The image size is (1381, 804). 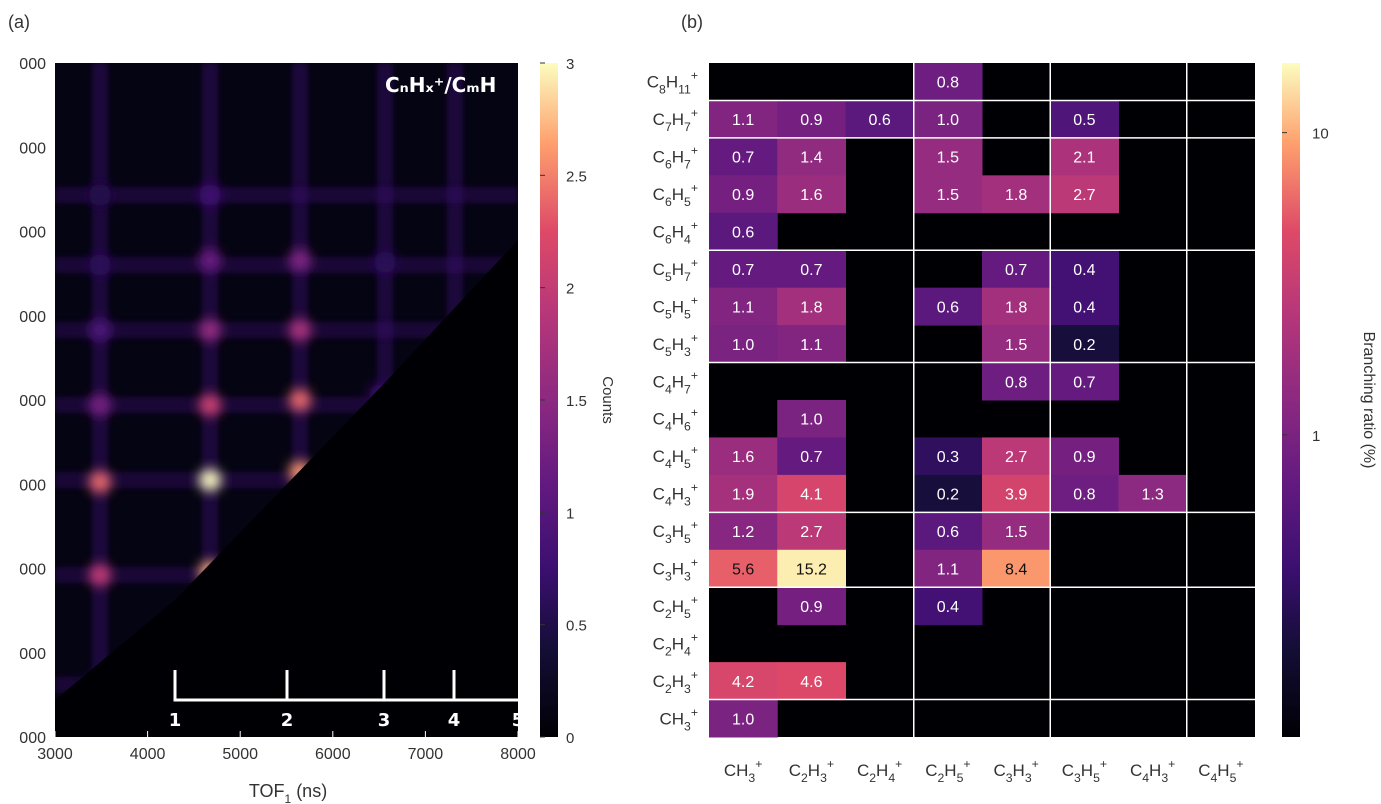 What do you see at coordinates (287, 720) in the screenshot?
I see `bottom-bracket-label: 2` at bounding box center [287, 720].